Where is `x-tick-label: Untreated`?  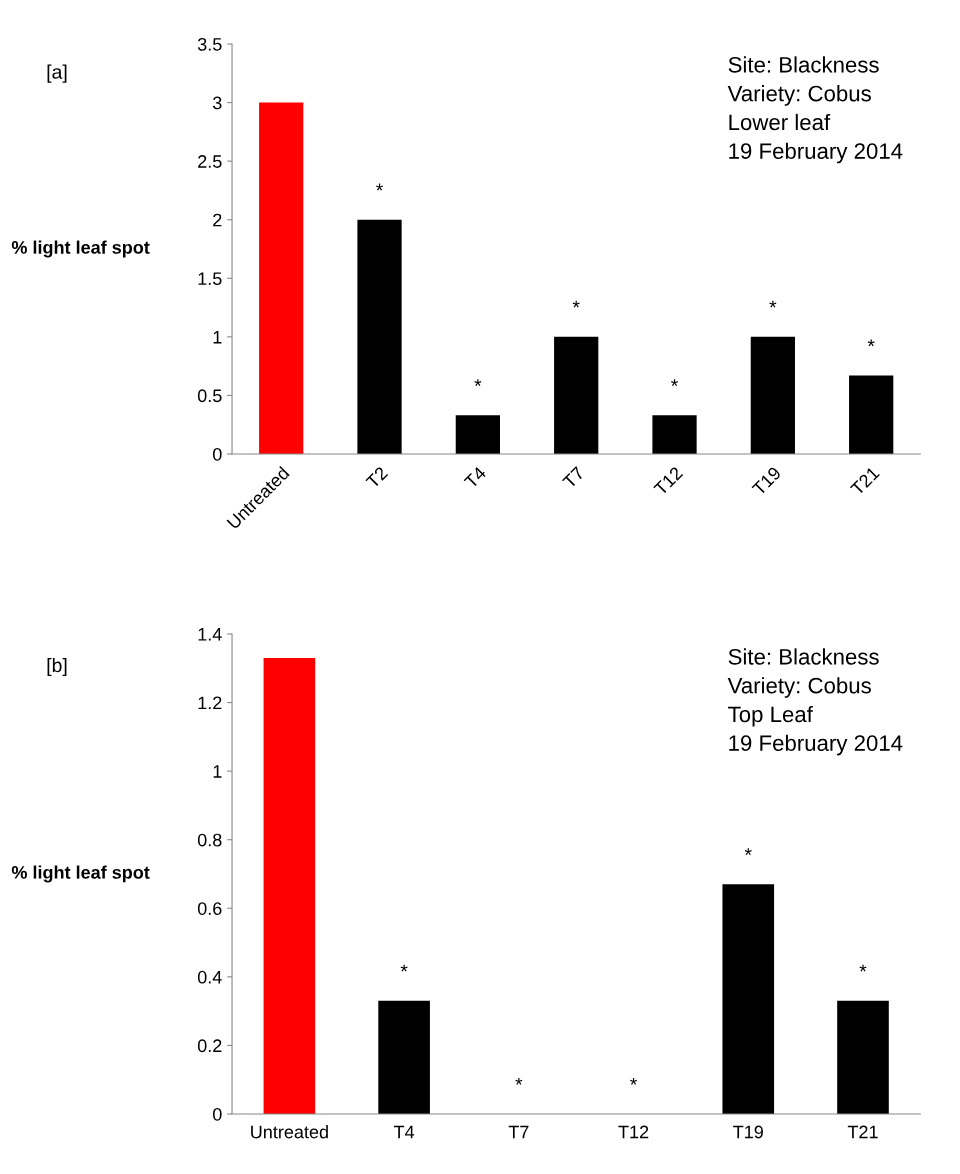 x-tick-label: Untreated is located at coordinates (289, 1132).